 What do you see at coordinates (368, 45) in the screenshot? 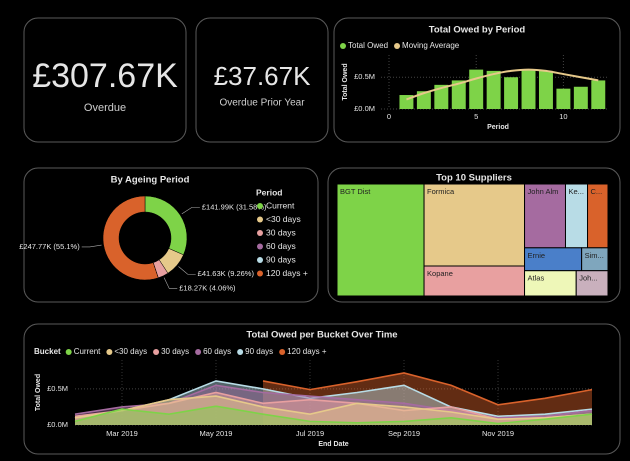
I see `legend-label: Total Owed` at bounding box center [368, 45].